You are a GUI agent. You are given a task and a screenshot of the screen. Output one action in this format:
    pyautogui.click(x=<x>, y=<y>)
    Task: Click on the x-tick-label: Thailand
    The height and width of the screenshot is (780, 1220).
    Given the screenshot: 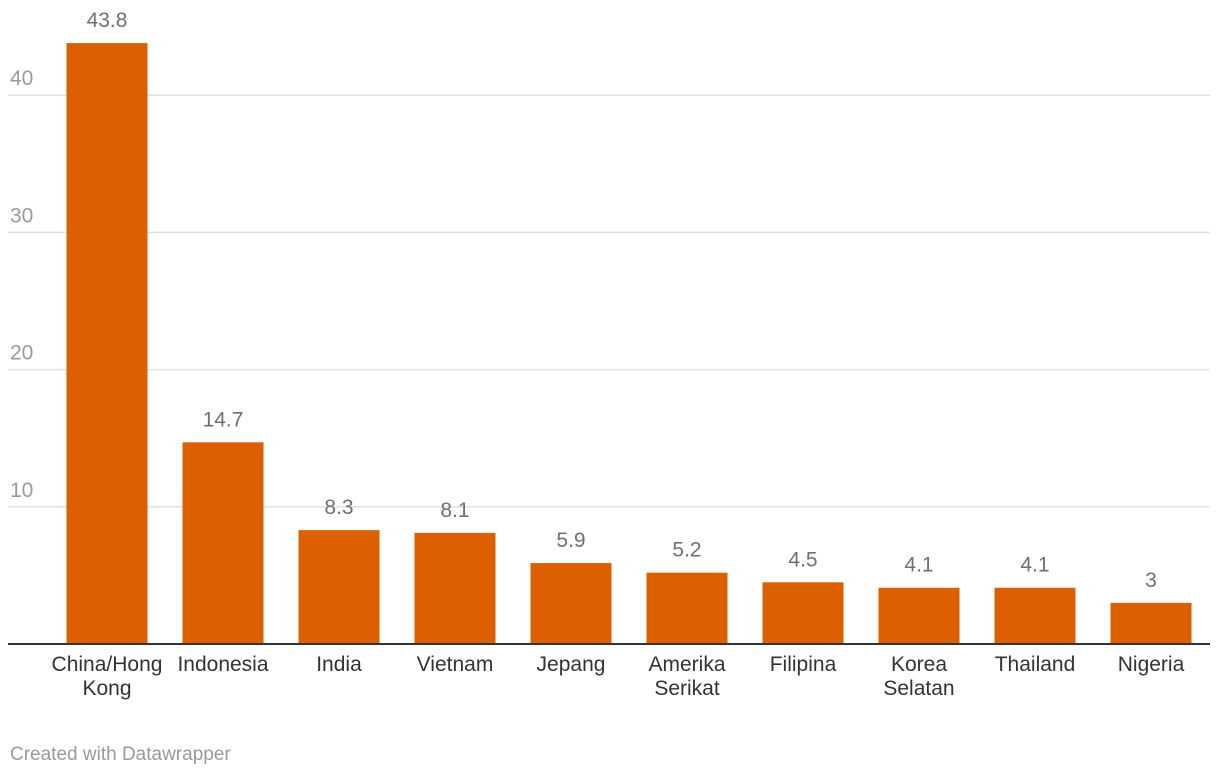 What is the action you would take?
    pyautogui.click(x=1035, y=664)
    